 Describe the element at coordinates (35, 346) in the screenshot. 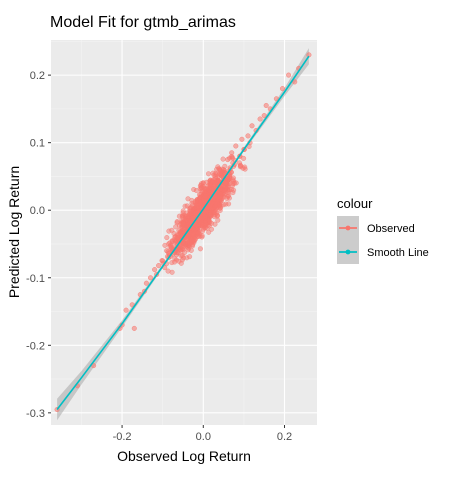

I see `y-tick-label: -0.2` at that location.